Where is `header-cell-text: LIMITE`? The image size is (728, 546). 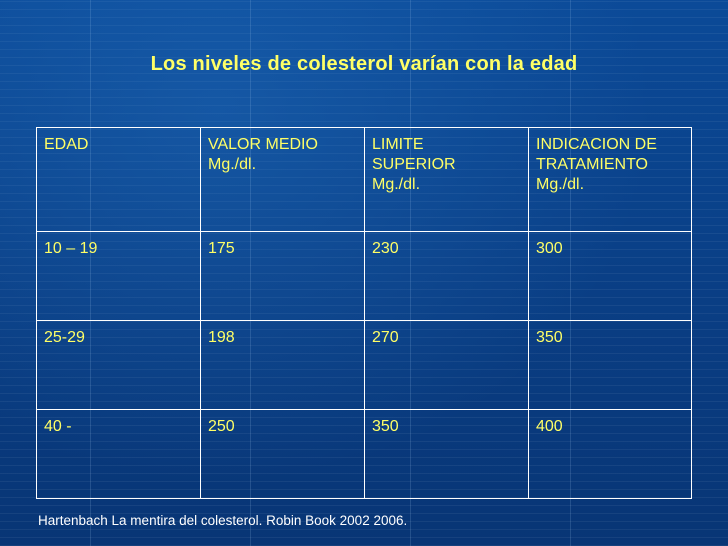 header-cell-text: LIMITE is located at coordinates (398, 144).